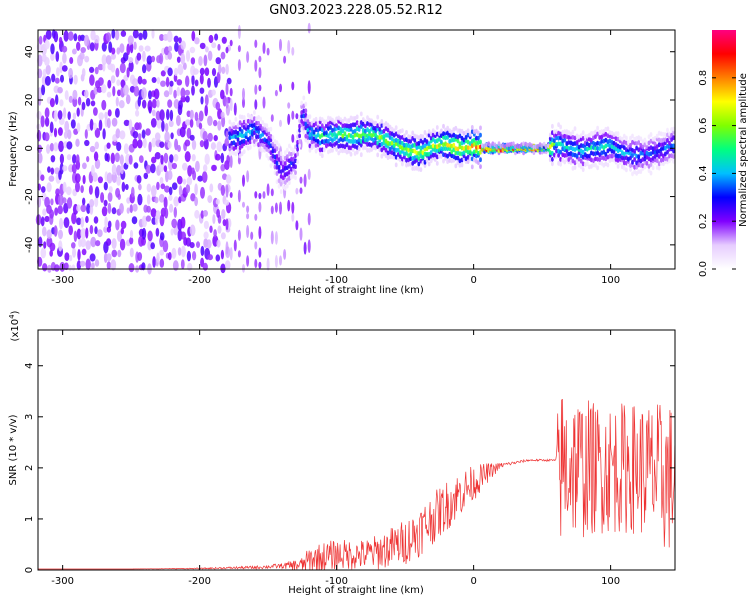  What do you see at coordinates (29, 100) in the screenshot?
I see `spectrogram-y-tick-label: 20` at bounding box center [29, 100].